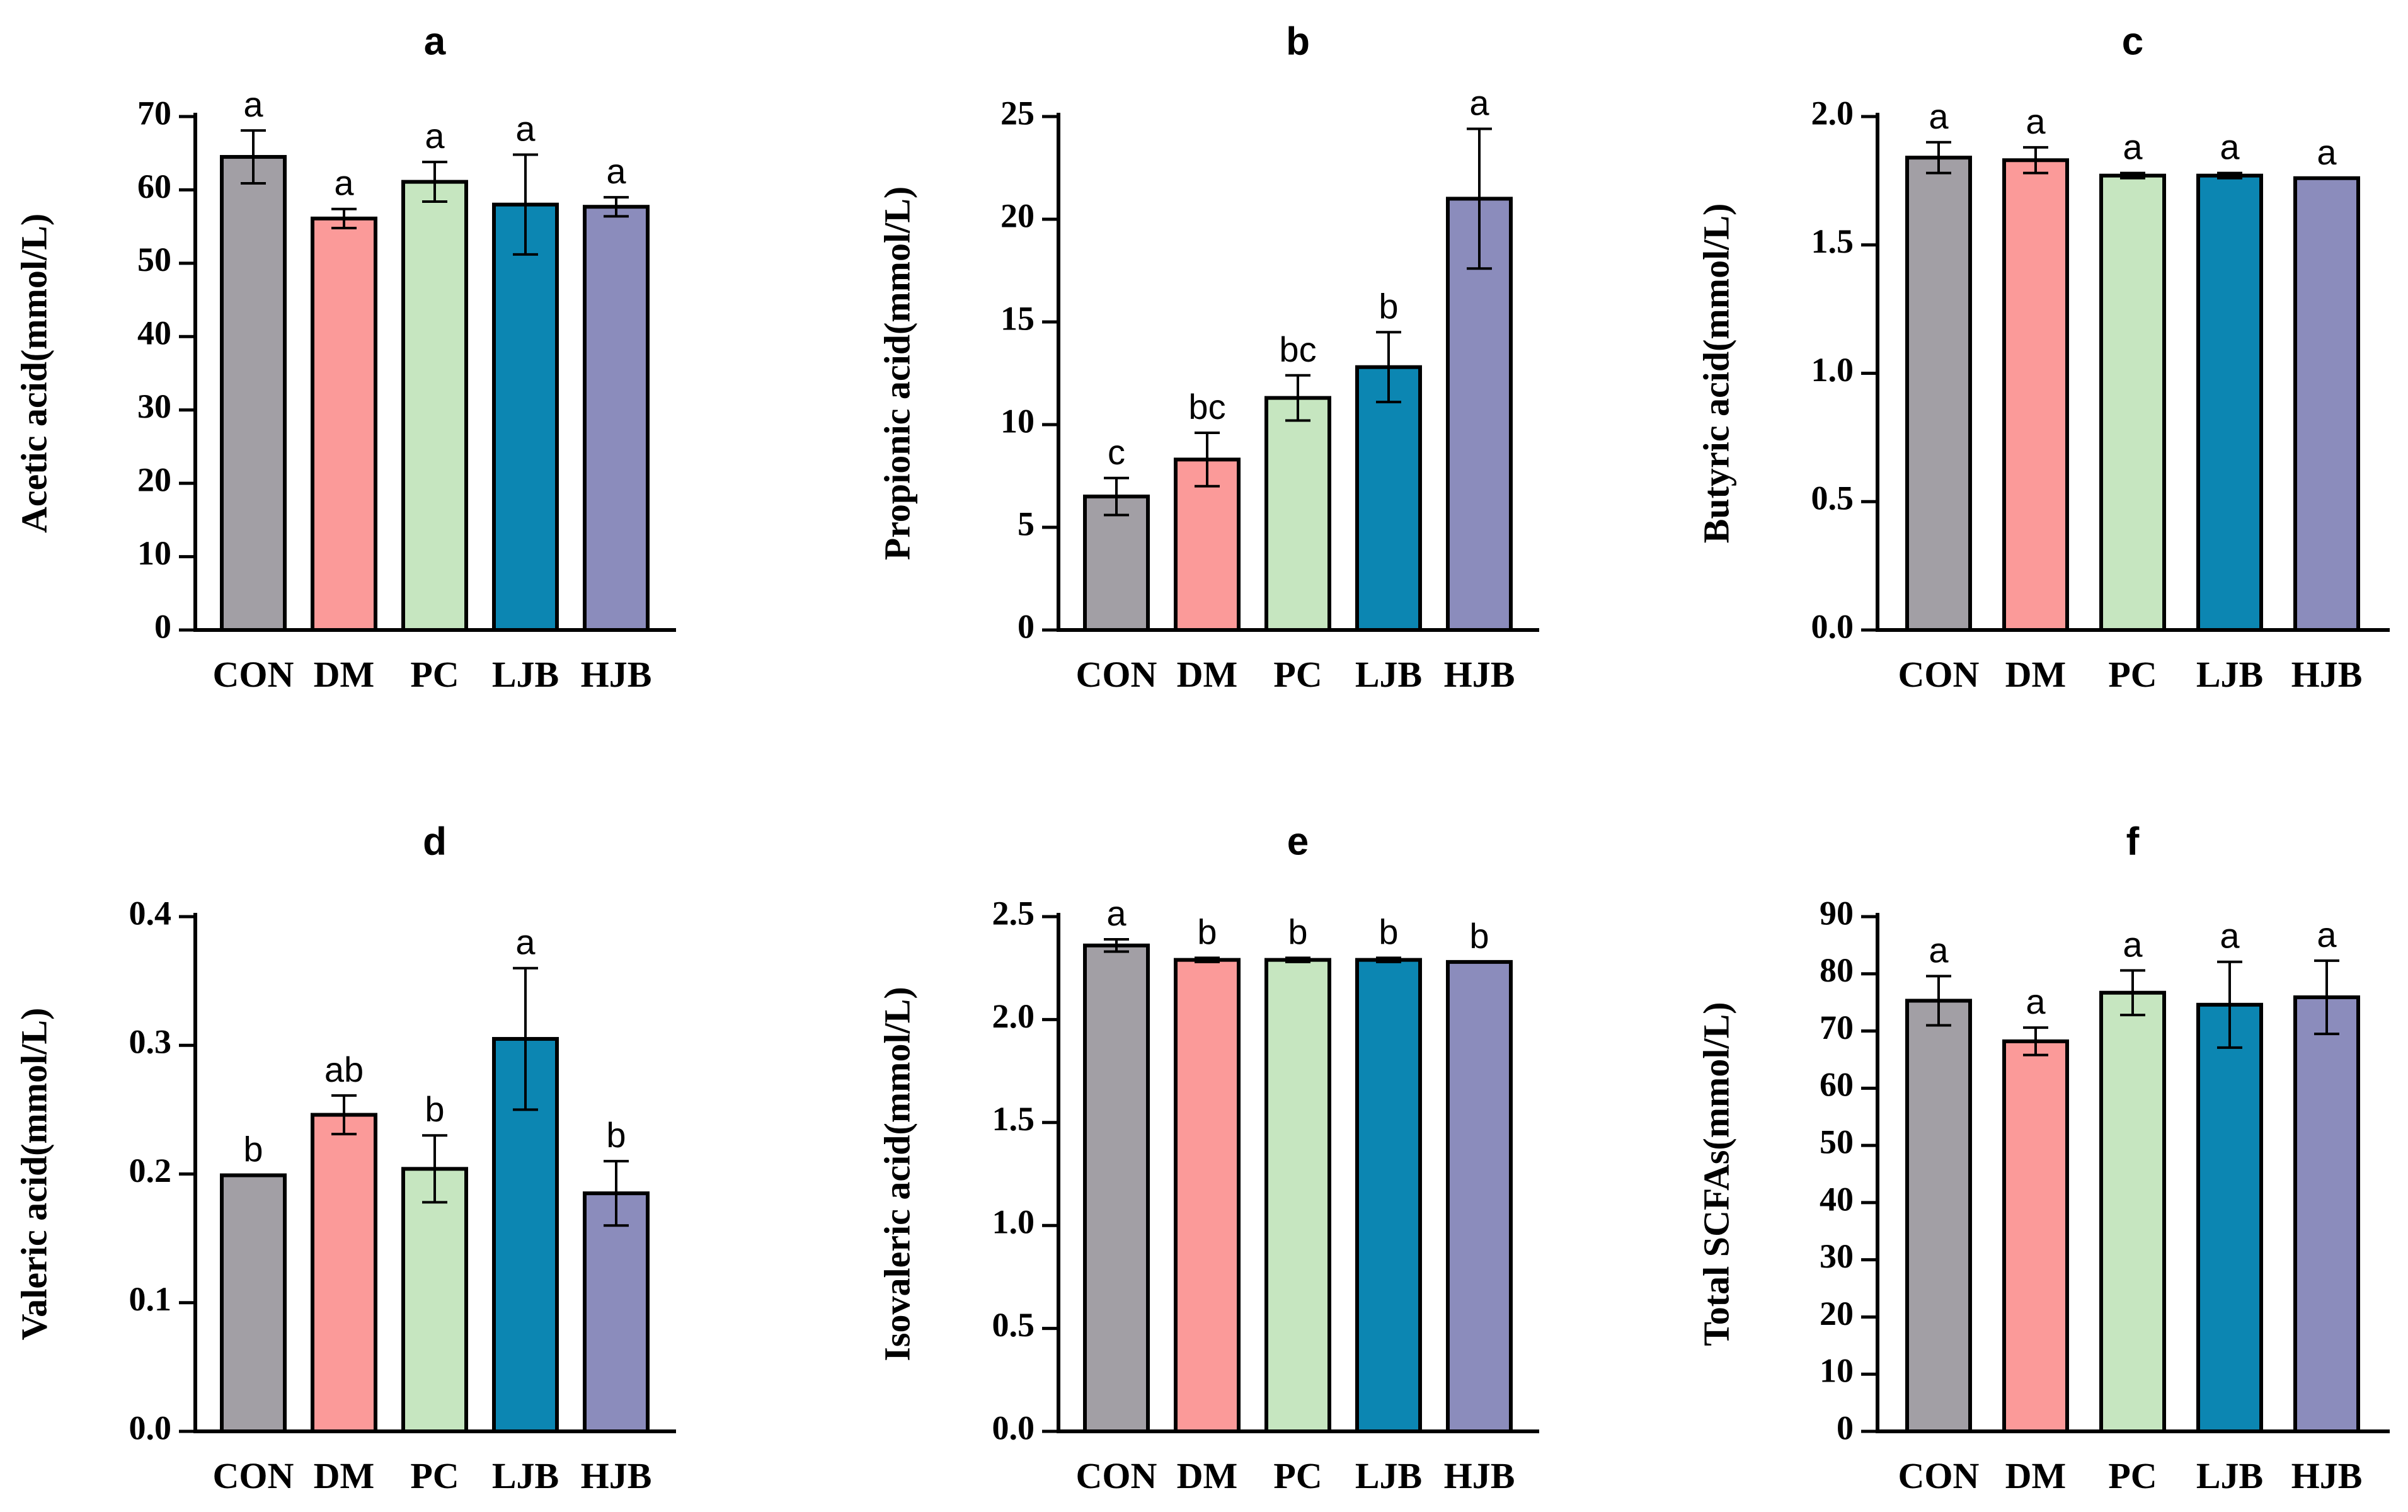 This screenshot has height=1512, width=2408. I want to click on panel-title: e, so click(1298, 841).